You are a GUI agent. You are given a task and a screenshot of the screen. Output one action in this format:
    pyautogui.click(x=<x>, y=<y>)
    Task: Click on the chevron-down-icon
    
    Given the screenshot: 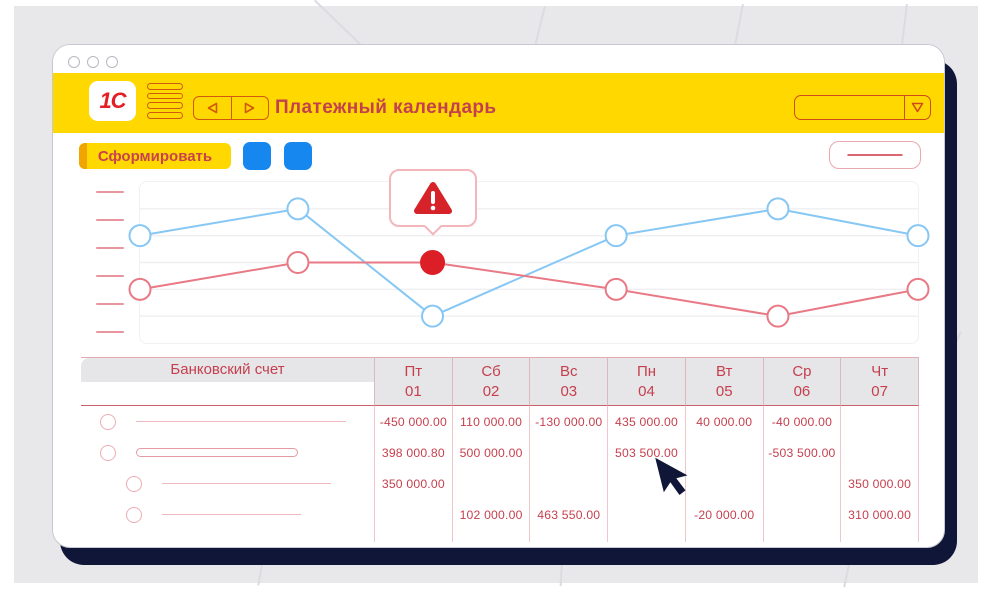 What is the action you would take?
    pyautogui.click(x=917, y=107)
    